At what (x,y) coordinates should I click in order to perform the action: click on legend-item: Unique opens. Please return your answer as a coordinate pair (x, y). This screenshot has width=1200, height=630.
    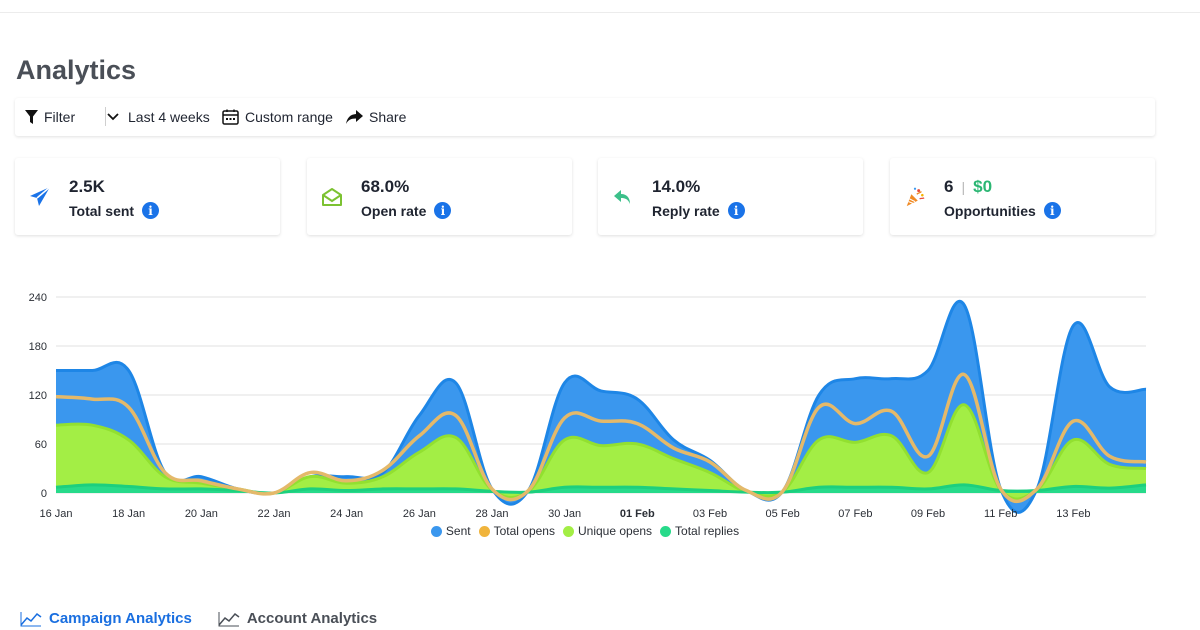
    Looking at the image, I should click on (607, 531).